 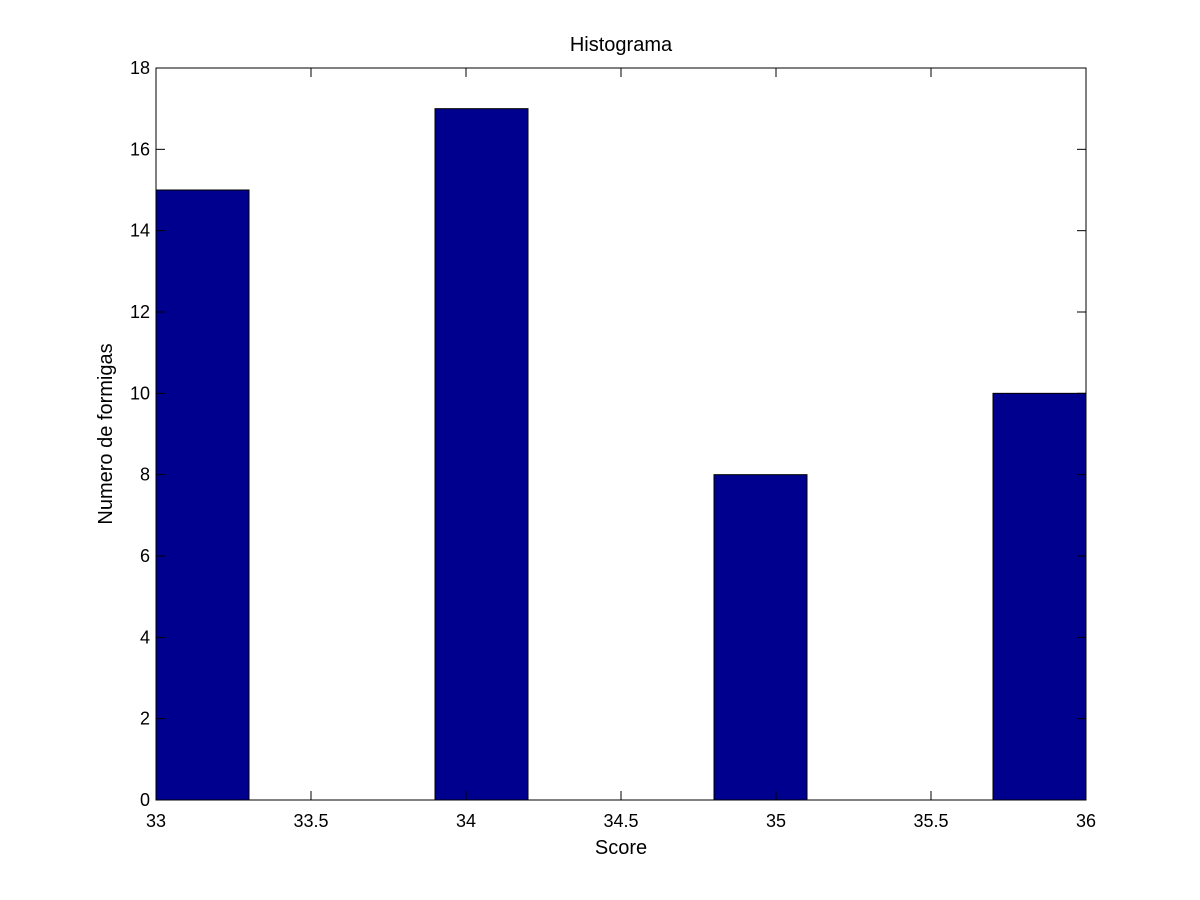 What do you see at coordinates (145, 637) in the screenshot?
I see `y-tick-label: 4` at bounding box center [145, 637].